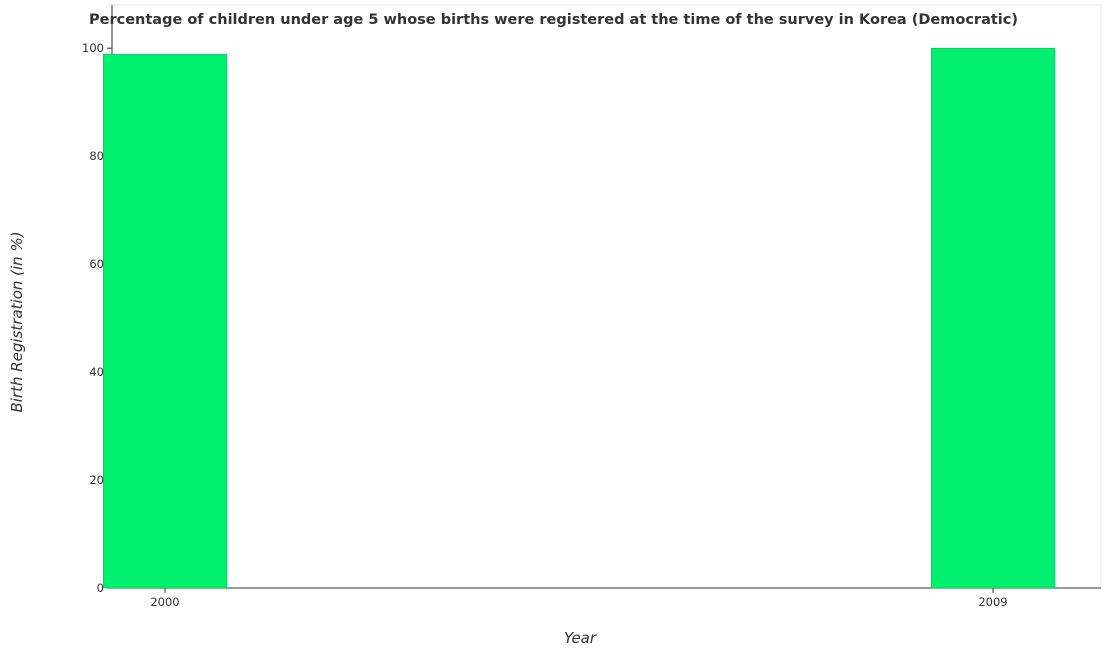  What do you see at coordinates (580, 638) in the screenshot?
I see `x-axis-label: Year` at bounding box center [580, 638].